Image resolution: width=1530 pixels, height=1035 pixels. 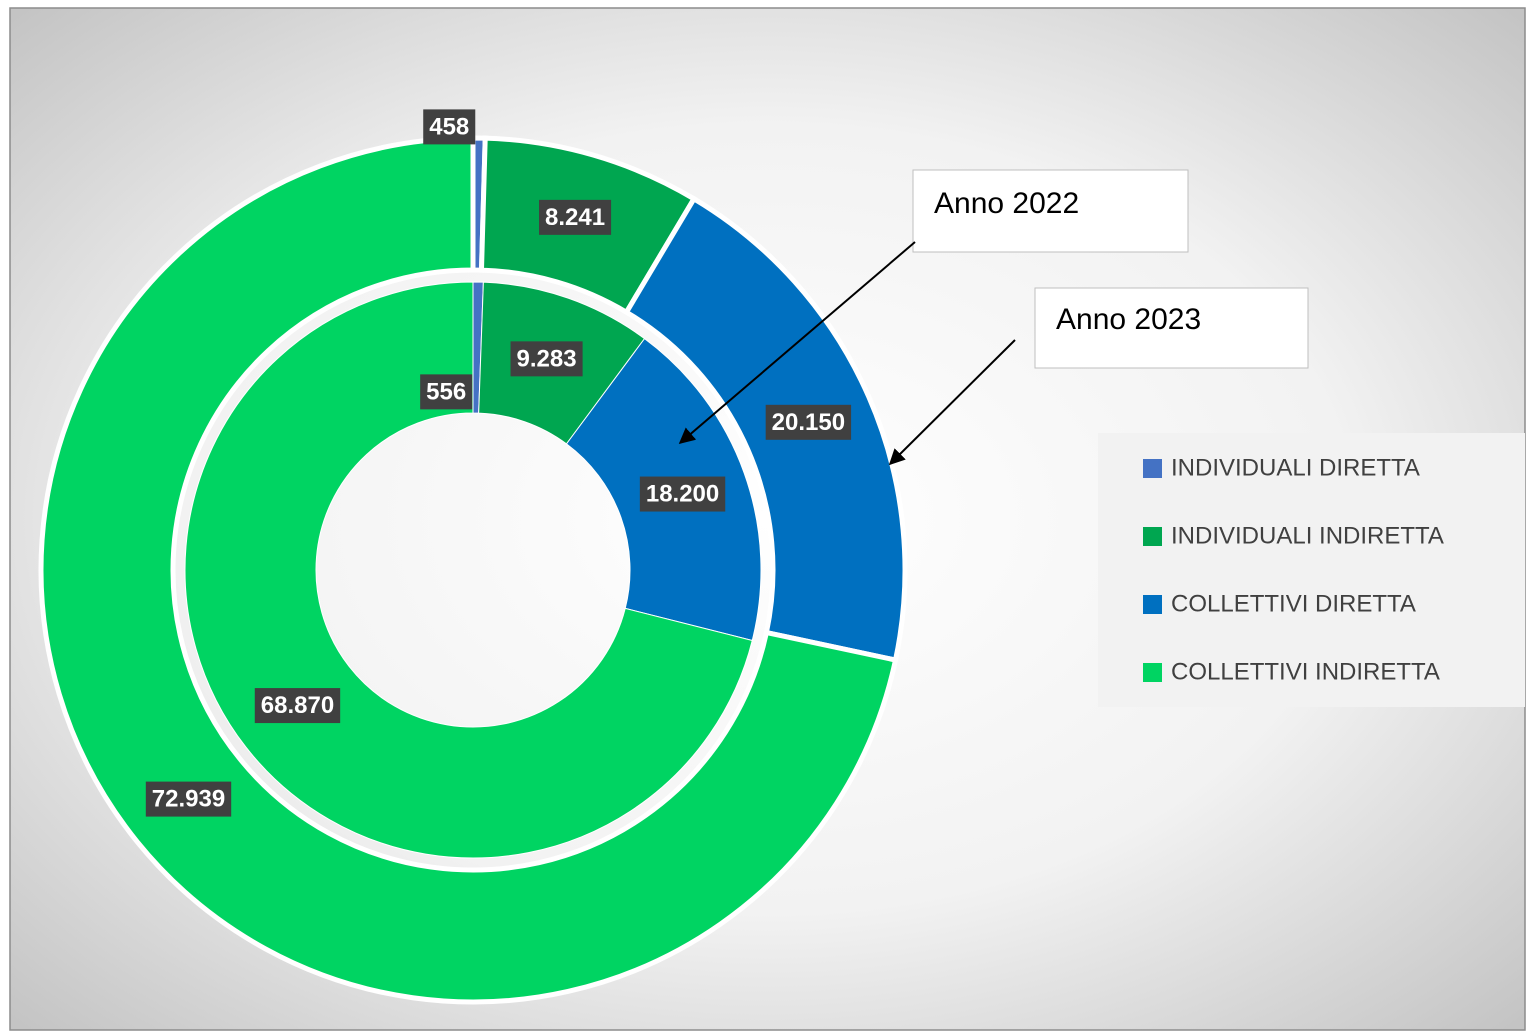 What do you see at coordinates (1295, 467) in the screenshot?
I see `legend-label: INDIVIDUALI DIRETTA` at bounding box center [1295, 467].